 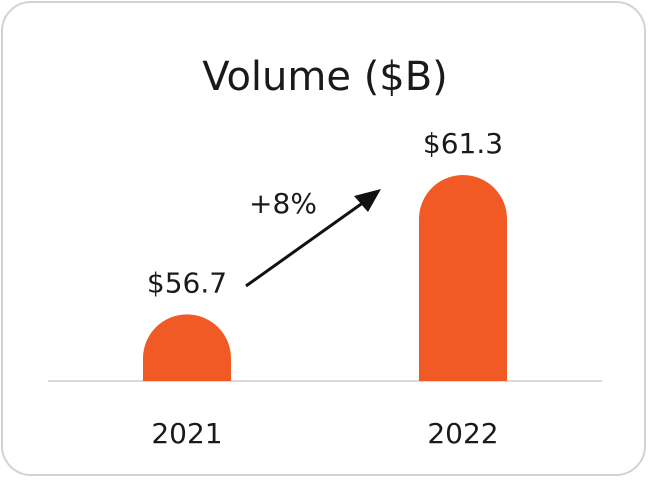 What do you see at coordinates (186, 433) in the screenshot?
I see `category-label-2021: 2021` at bounding box center [186, 433].